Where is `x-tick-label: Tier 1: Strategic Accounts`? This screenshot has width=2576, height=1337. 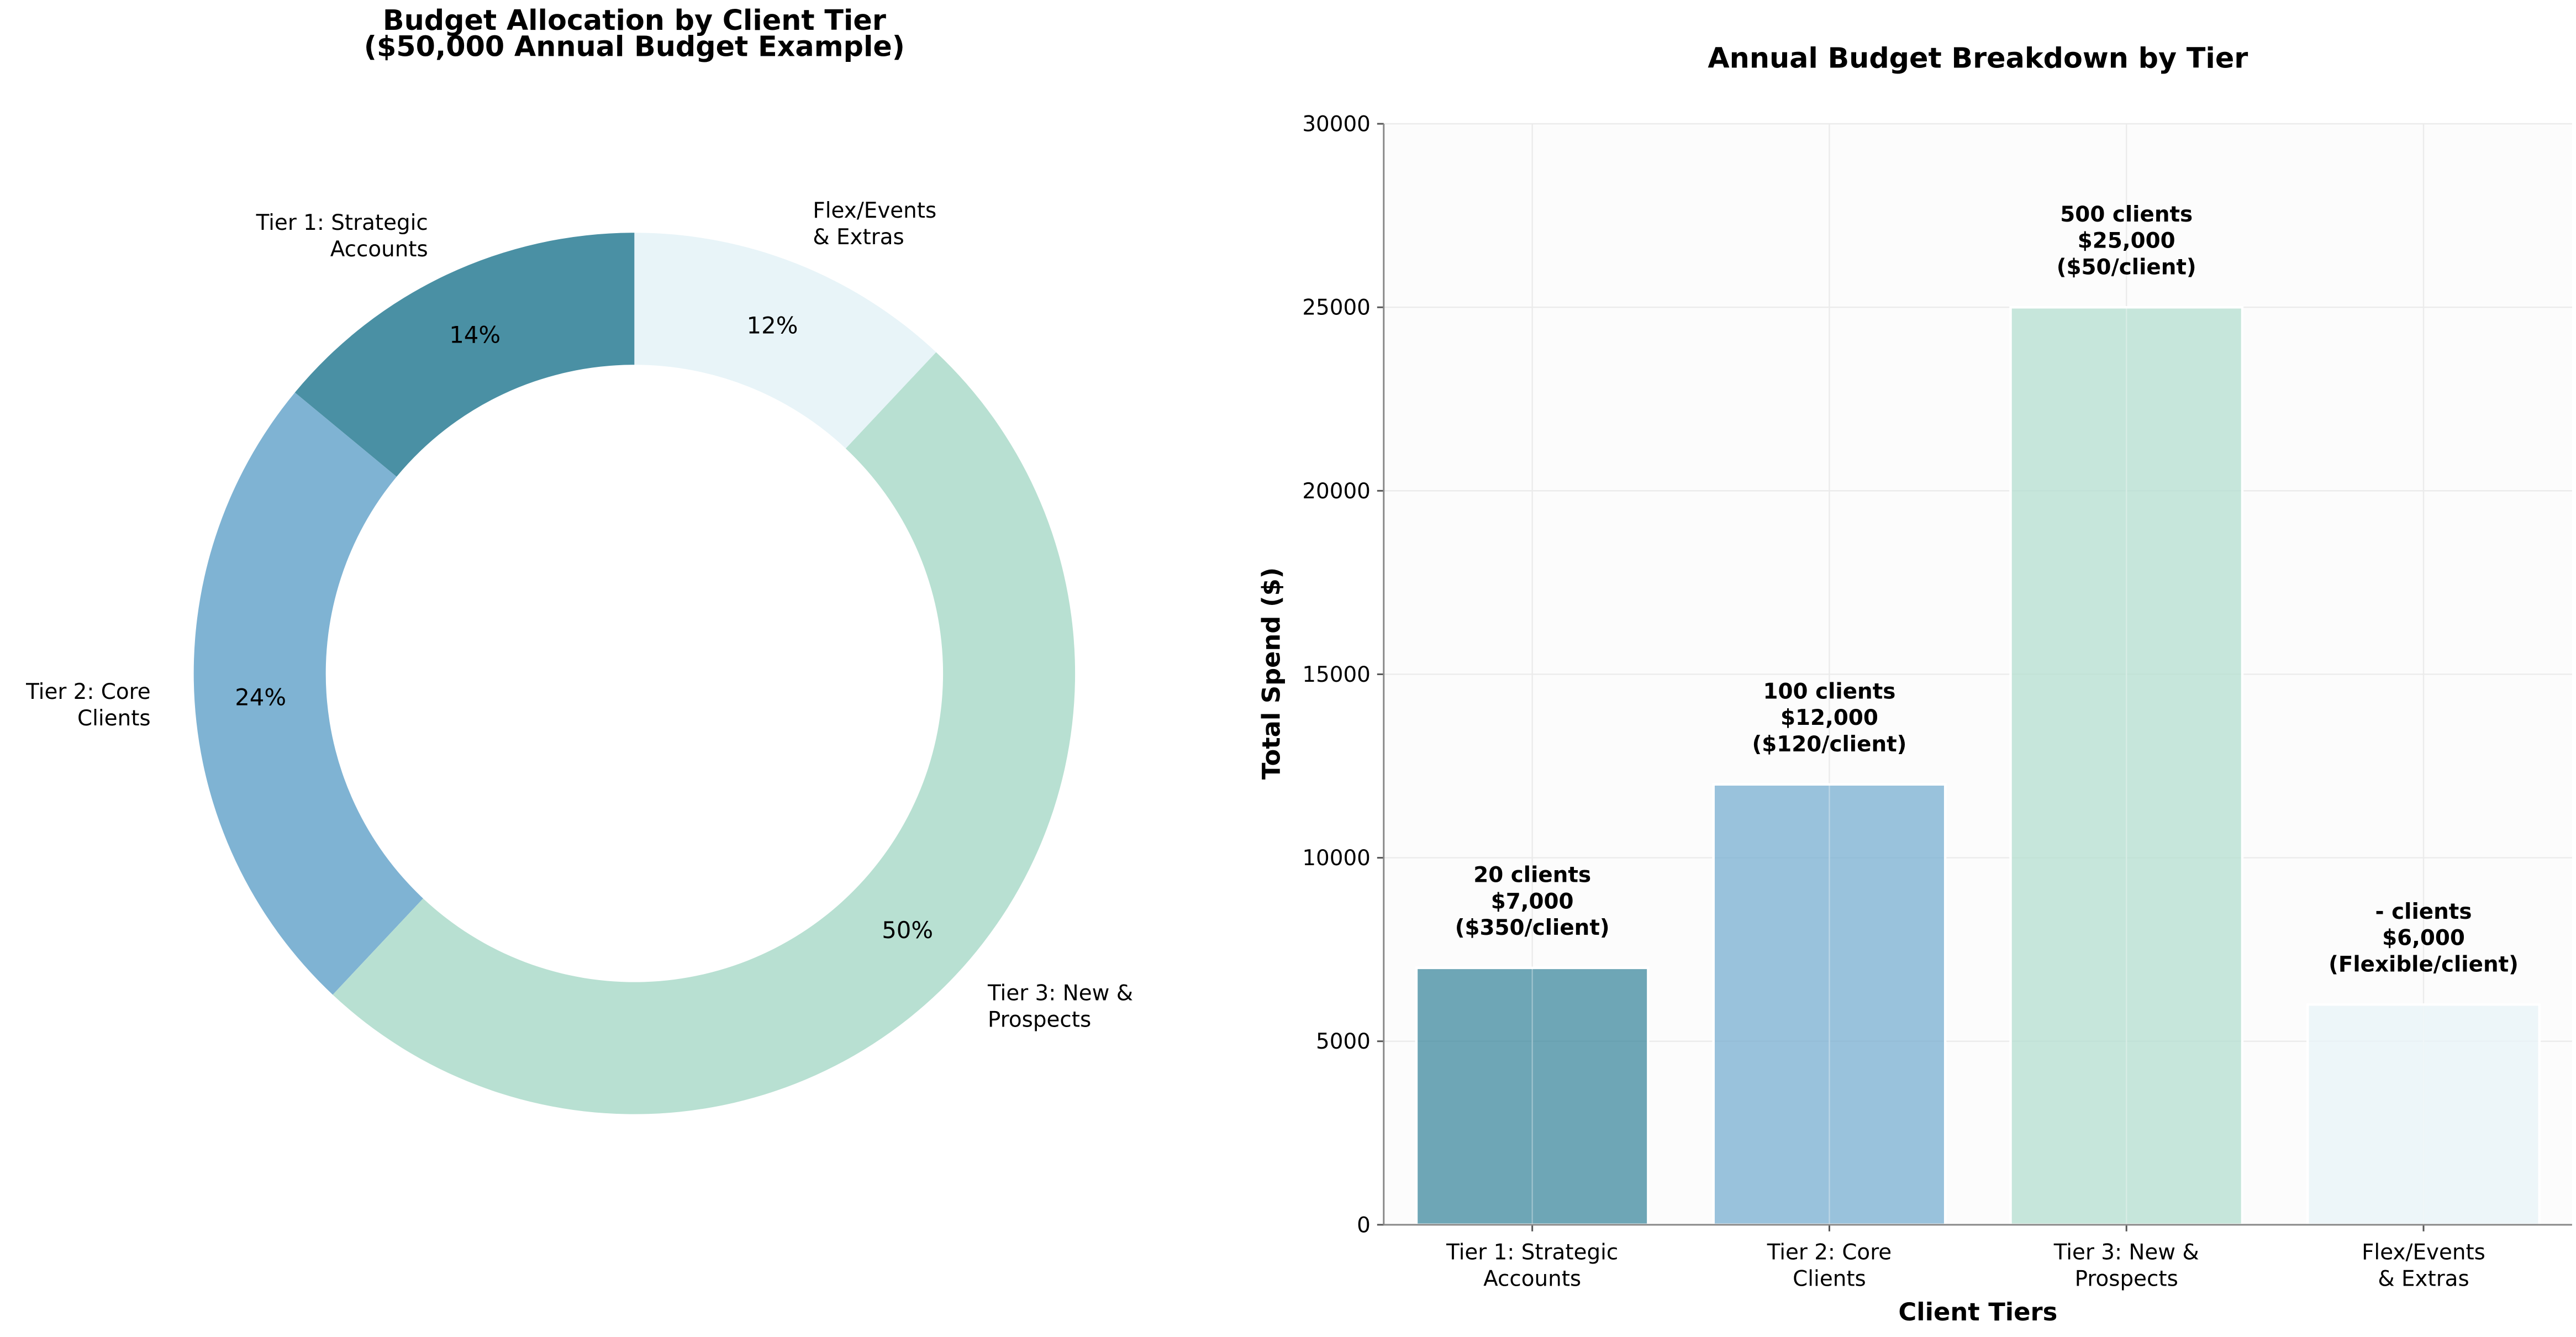 x-tick-label: Tier 1: Strategic Accounts is located at coordinates (1532, 1266).